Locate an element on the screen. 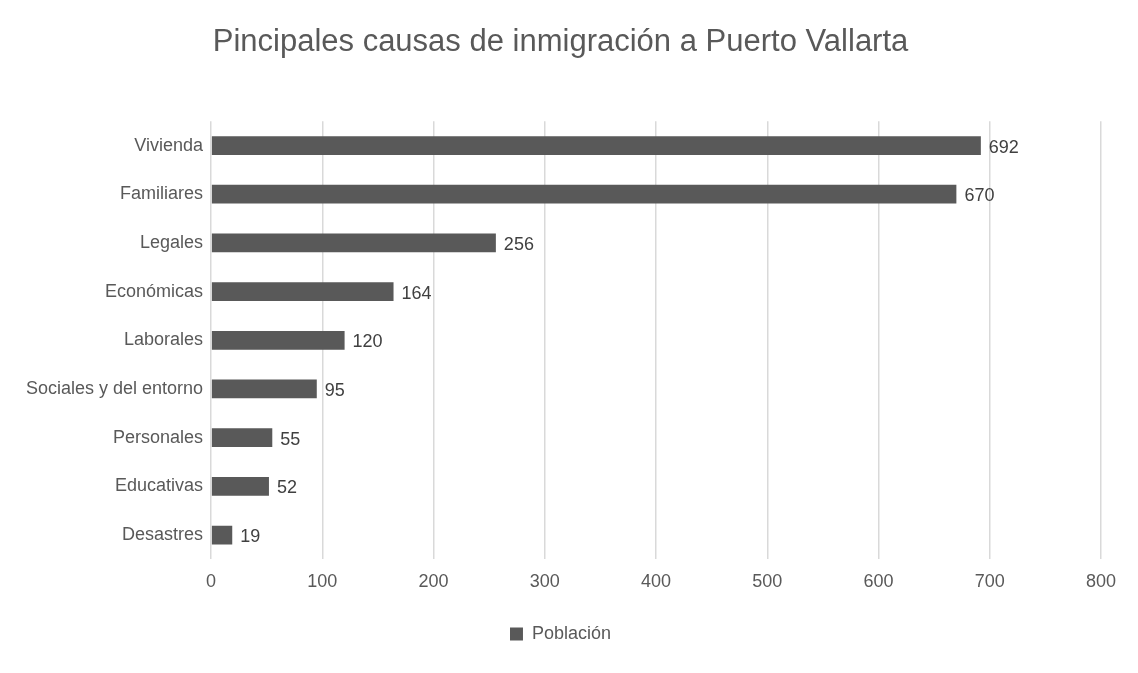 This screenshot has height=673, width=1138. chart-title: Pincipales causas de inmigración a Puerto Vallarta is located at coordinates (561, 41).